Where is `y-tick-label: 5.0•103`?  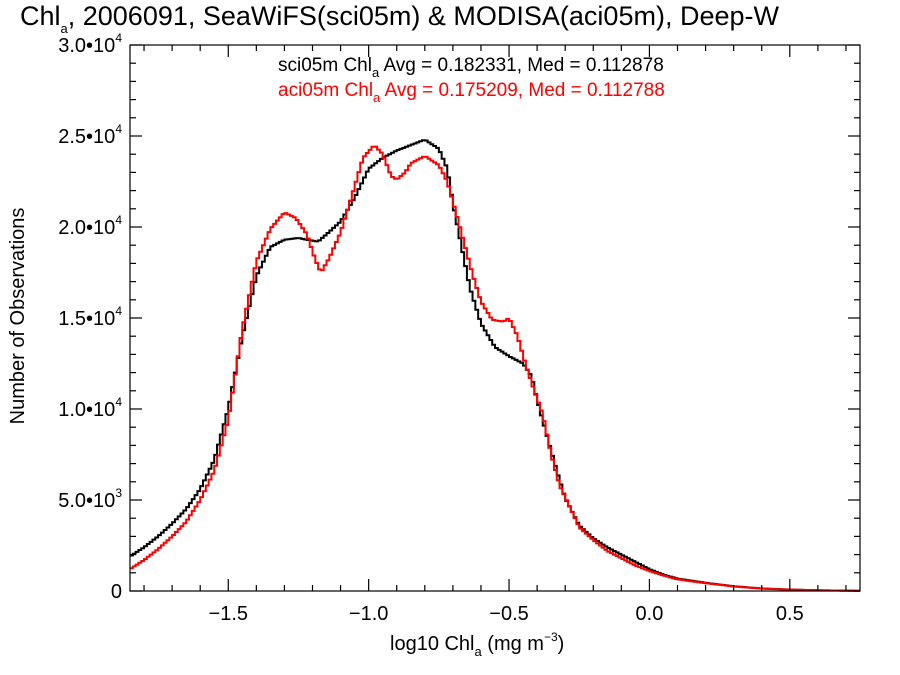 y-tick-label: 5.0•103 is located at coordinates (90, 499).